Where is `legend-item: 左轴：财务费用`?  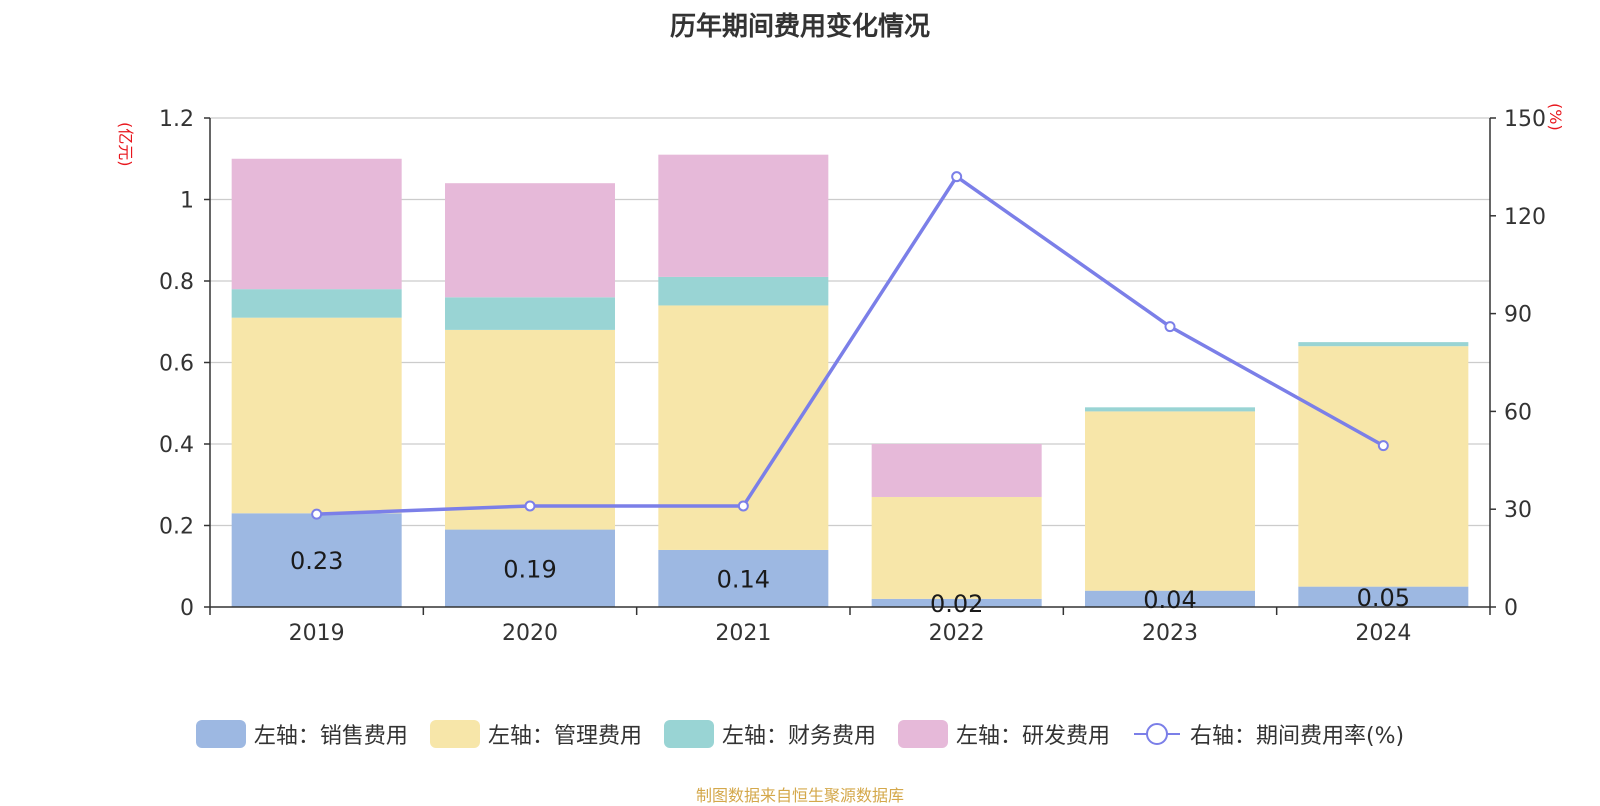 legend-item: 左轴：财务费用 is located at coordinates (769, 734).